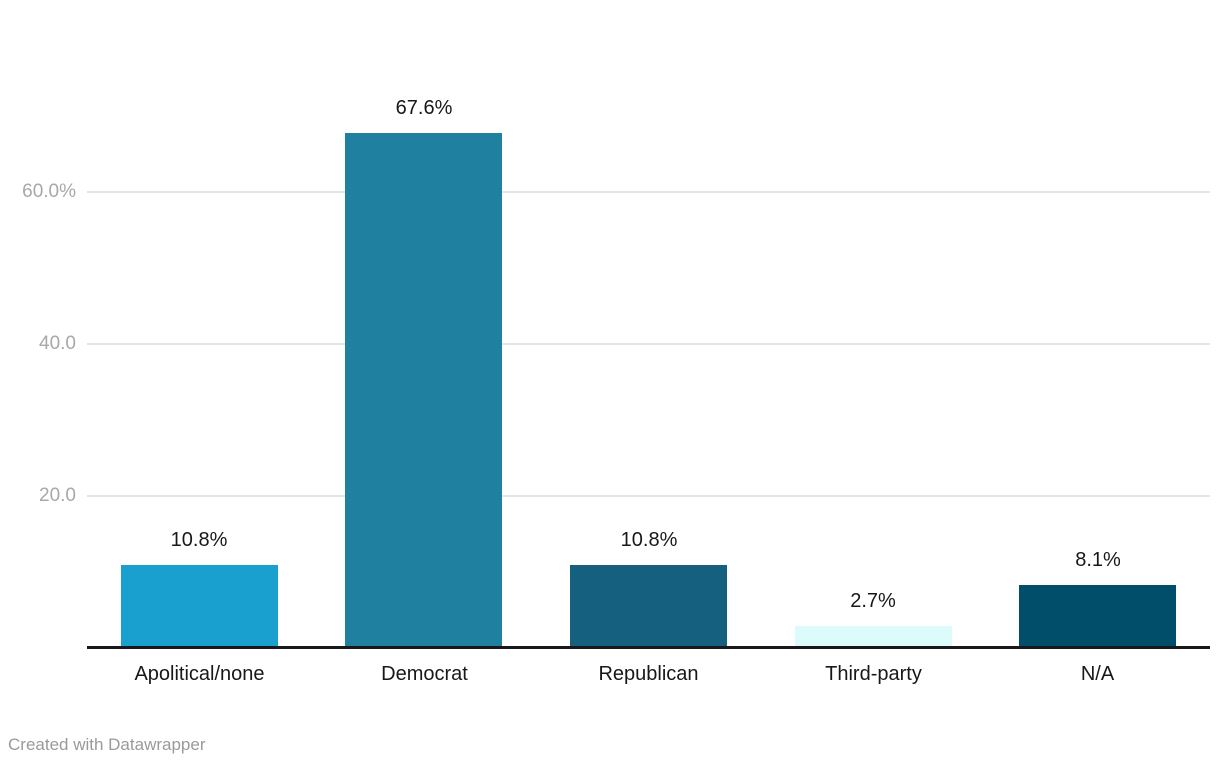  What do you see at coordinates (873, 636) in the screenshot?
I see `bar-third-party` at bounding box center [873, 636].